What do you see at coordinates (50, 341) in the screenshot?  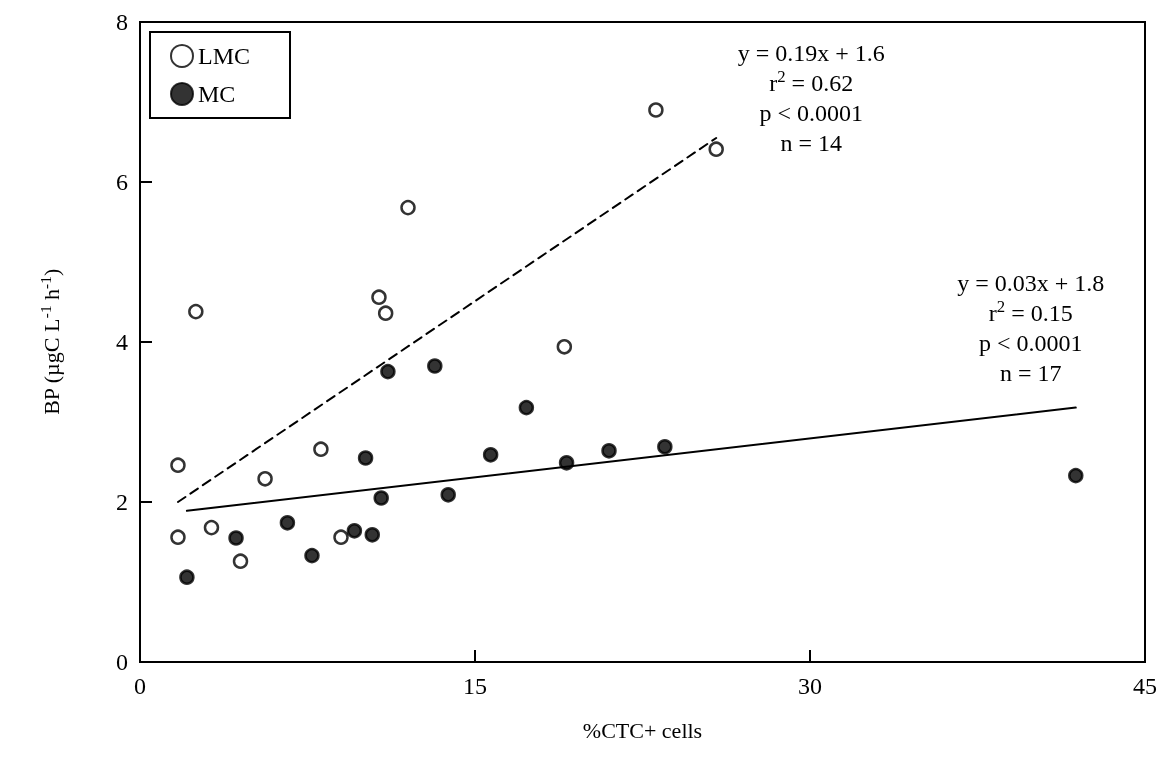 I see `y-axis-title: BP (µgC L-1 h-1)` at bounding box center [50, 341].